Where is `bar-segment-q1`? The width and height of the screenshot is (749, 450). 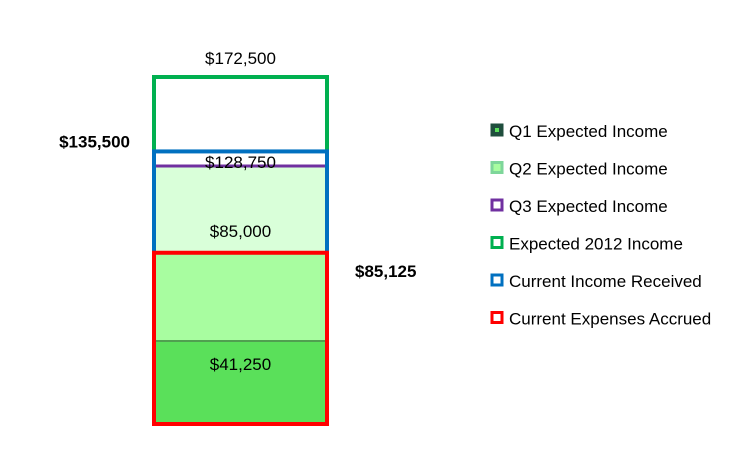
bar-segment-q1 is located at coordinates (240, 382).